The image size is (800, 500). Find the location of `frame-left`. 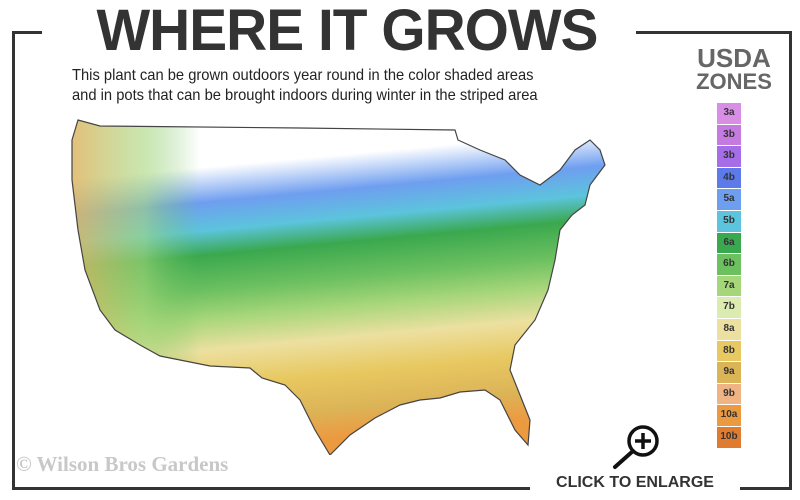

frame-left is located at coordinates (13, 260).